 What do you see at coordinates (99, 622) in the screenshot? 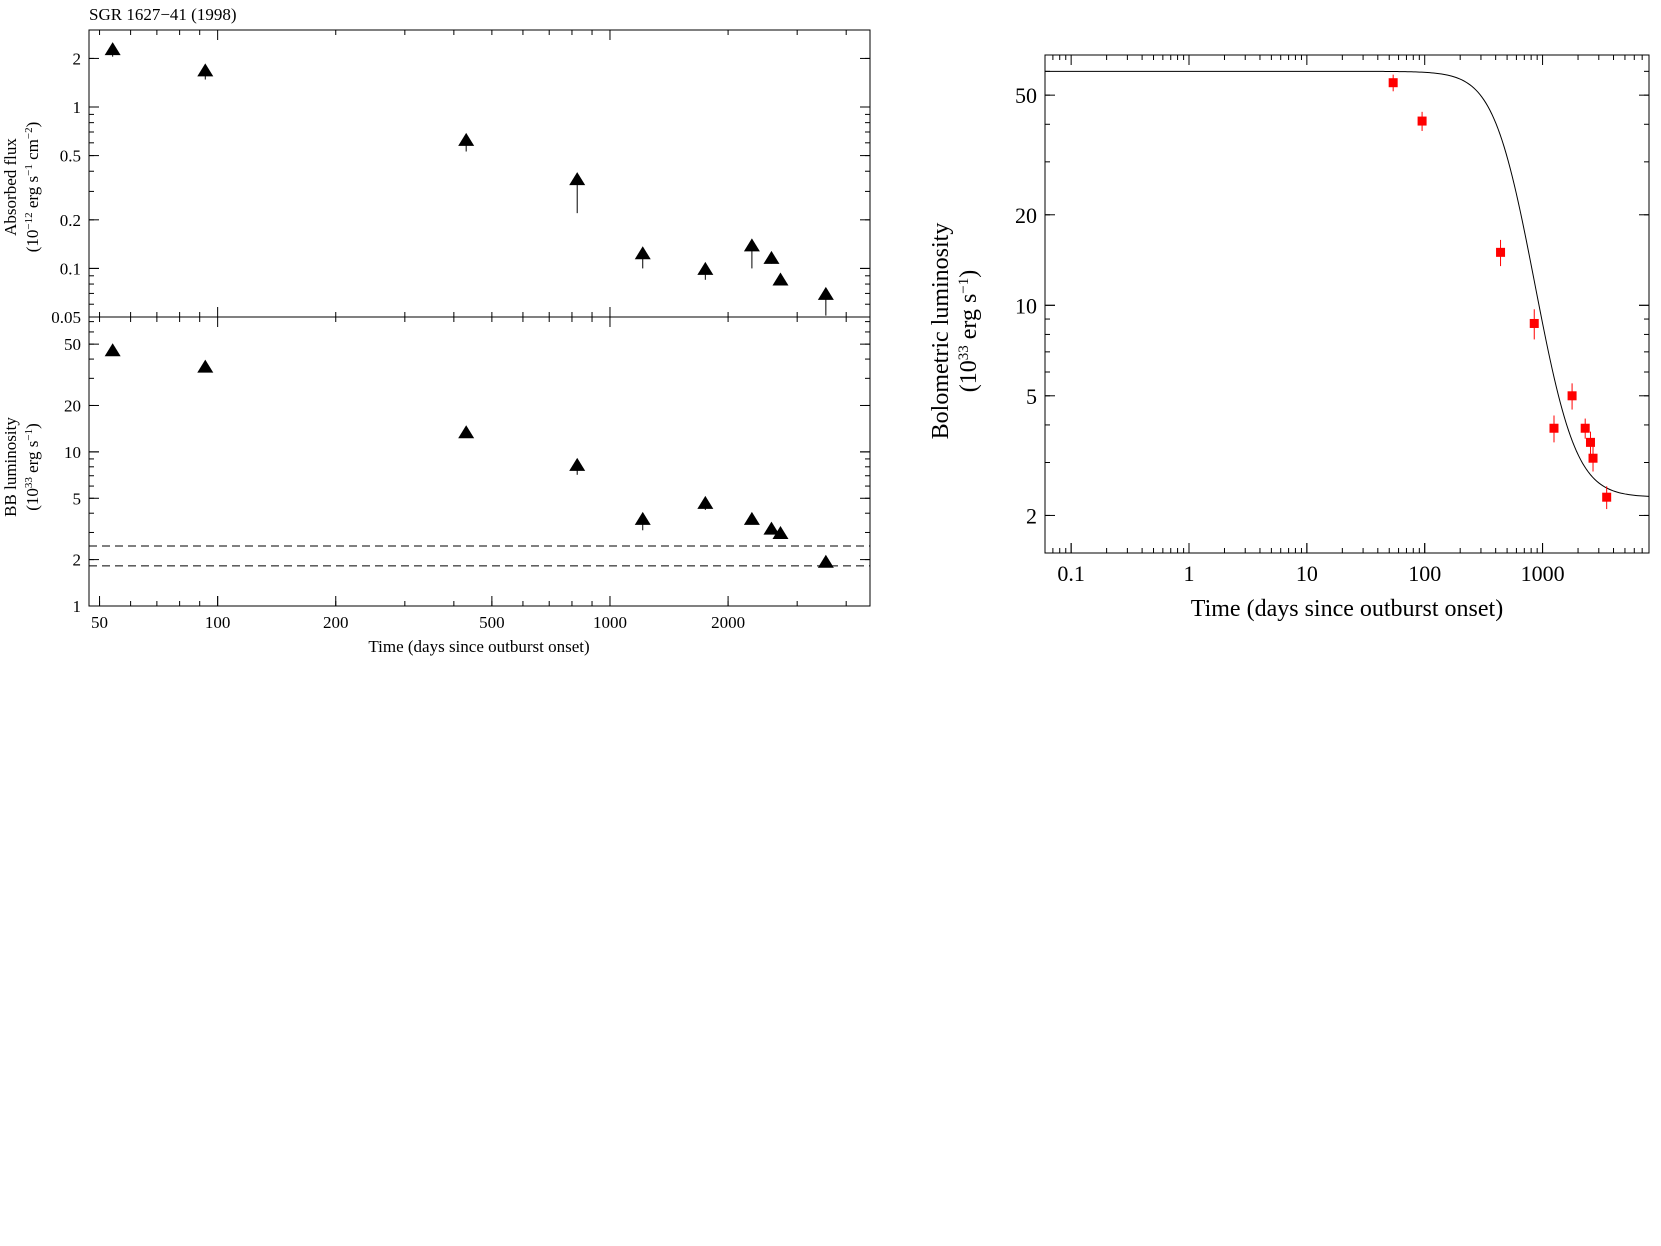
I see `x-tick-label: 50` at bounding box center [99, 622].